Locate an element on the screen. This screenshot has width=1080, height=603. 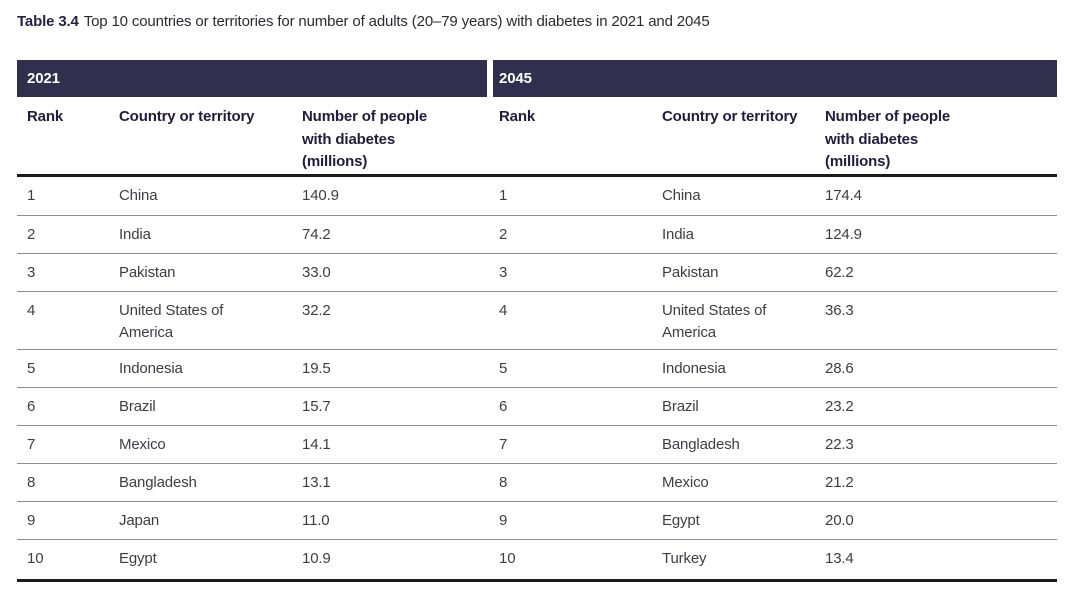
country-cell-2021: Pakistan is located at coordinates (147, 272).